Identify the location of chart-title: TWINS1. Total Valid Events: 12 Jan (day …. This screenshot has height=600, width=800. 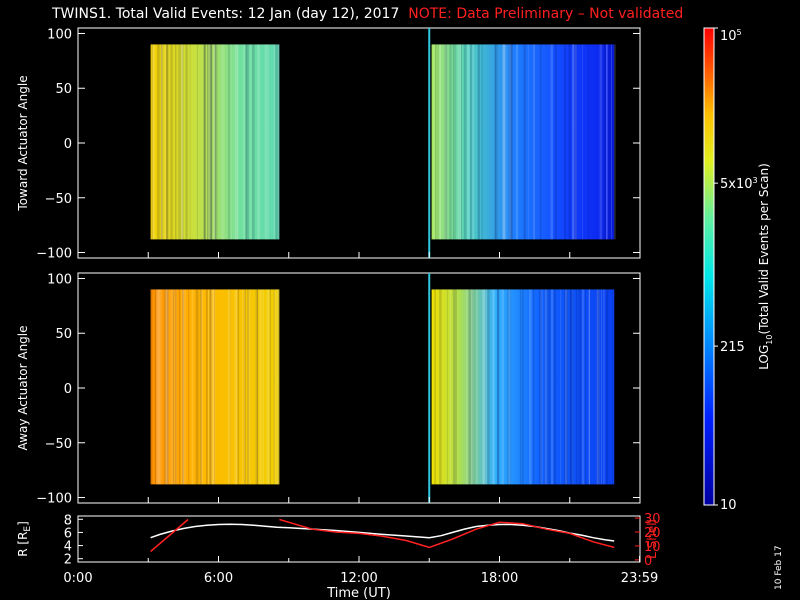
(367, 14).